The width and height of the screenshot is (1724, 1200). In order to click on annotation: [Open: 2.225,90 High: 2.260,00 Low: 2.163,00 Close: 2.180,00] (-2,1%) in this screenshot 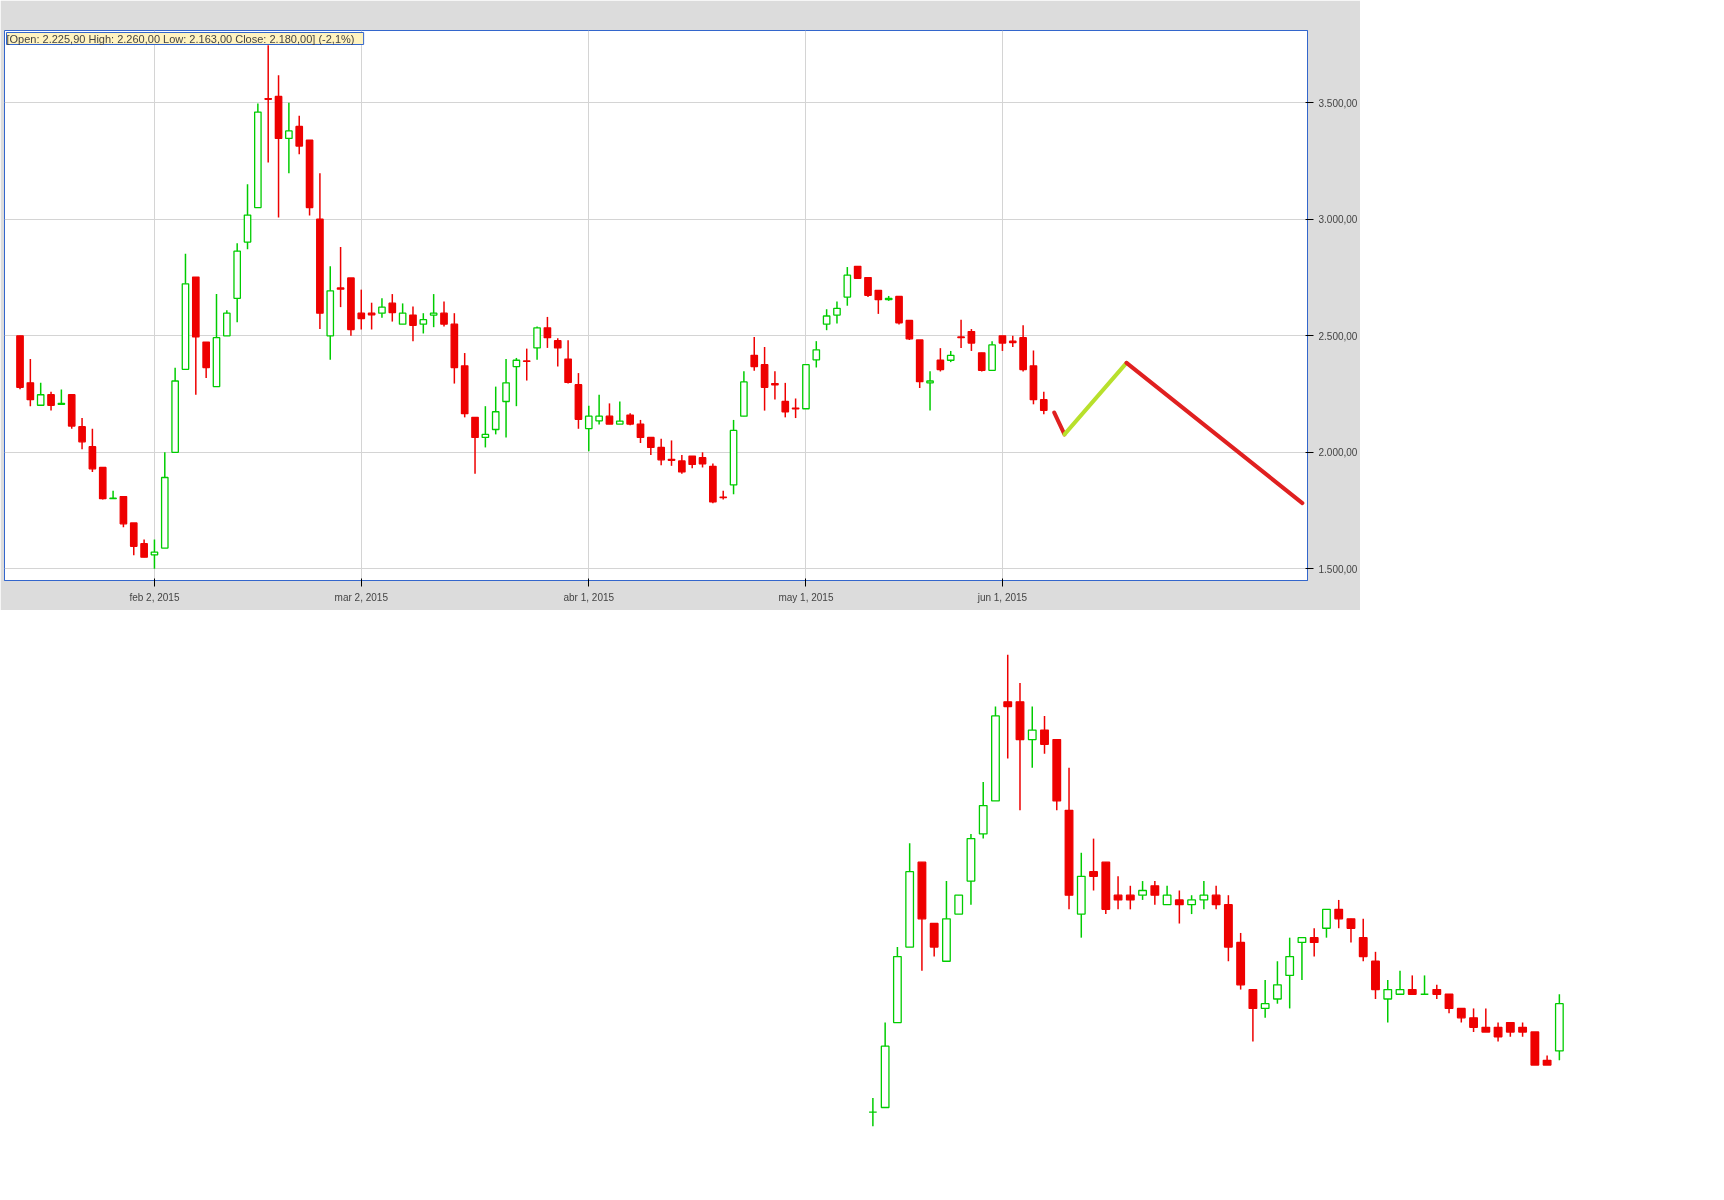, I will do `click(180, 38)`.